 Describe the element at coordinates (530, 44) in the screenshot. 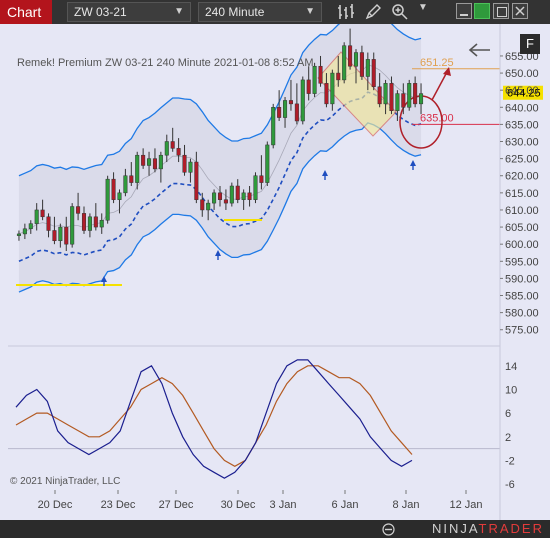

I see `f-button: F` at that location.